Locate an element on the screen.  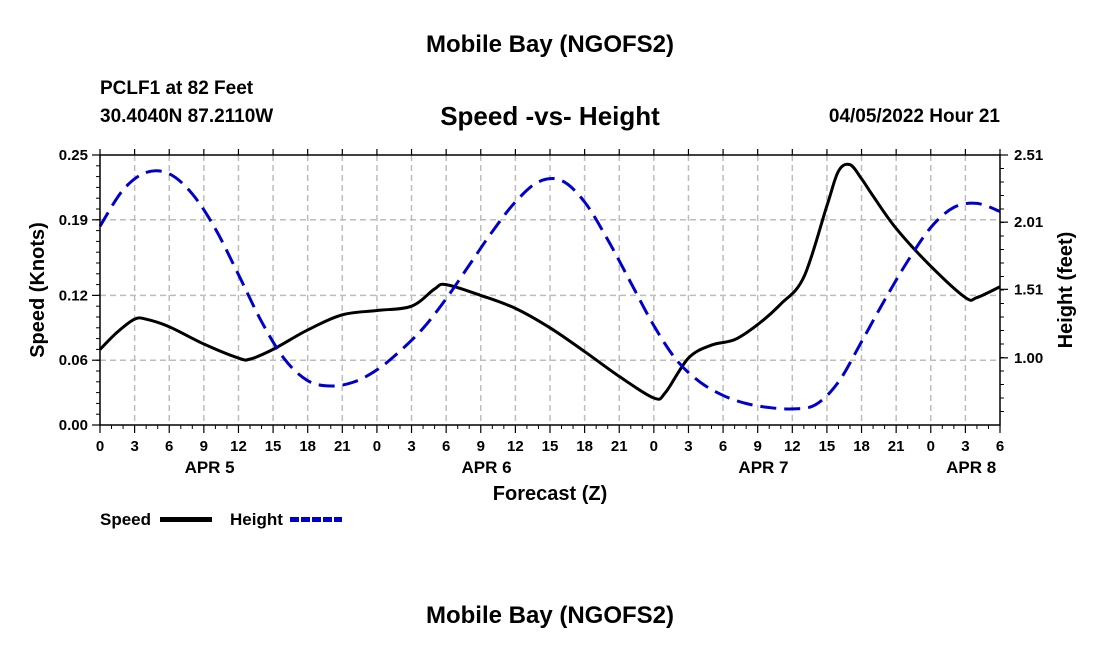
y-tick-label: 0.00 is located at coordinates (73, 425).